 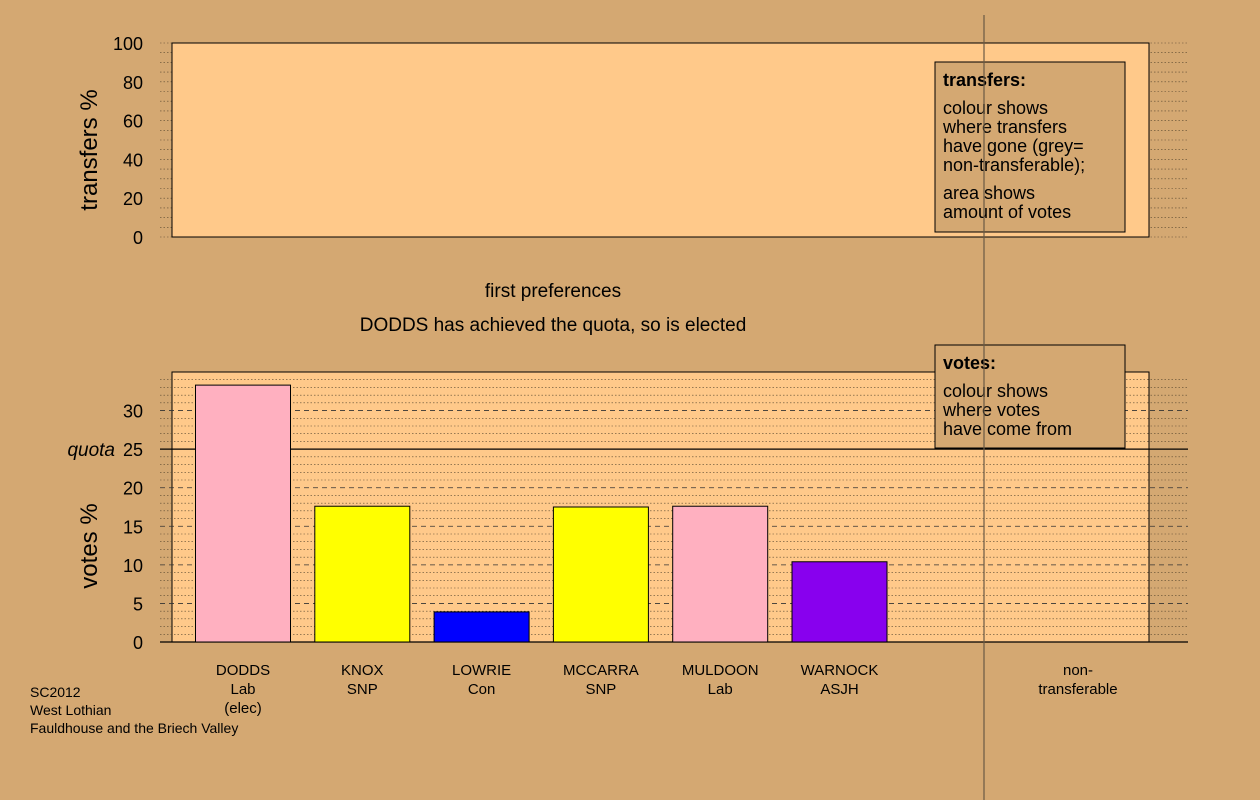 I want to click on nontransferable-label: non-, so click(x=1078, y=670).